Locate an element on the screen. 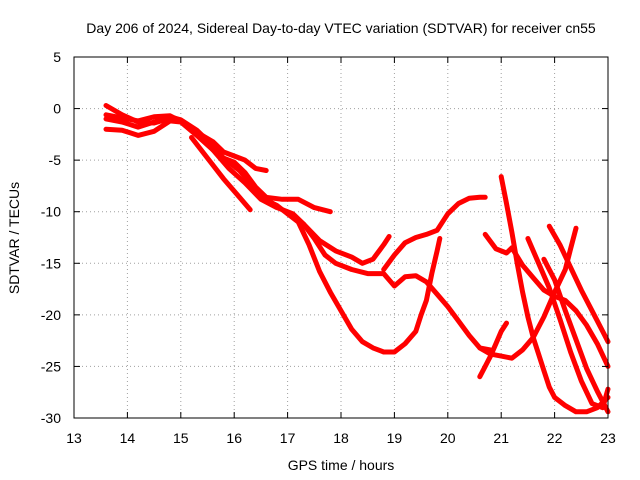 The image size is (640, 480). series-pass-g is located at coordinates (434, 233).